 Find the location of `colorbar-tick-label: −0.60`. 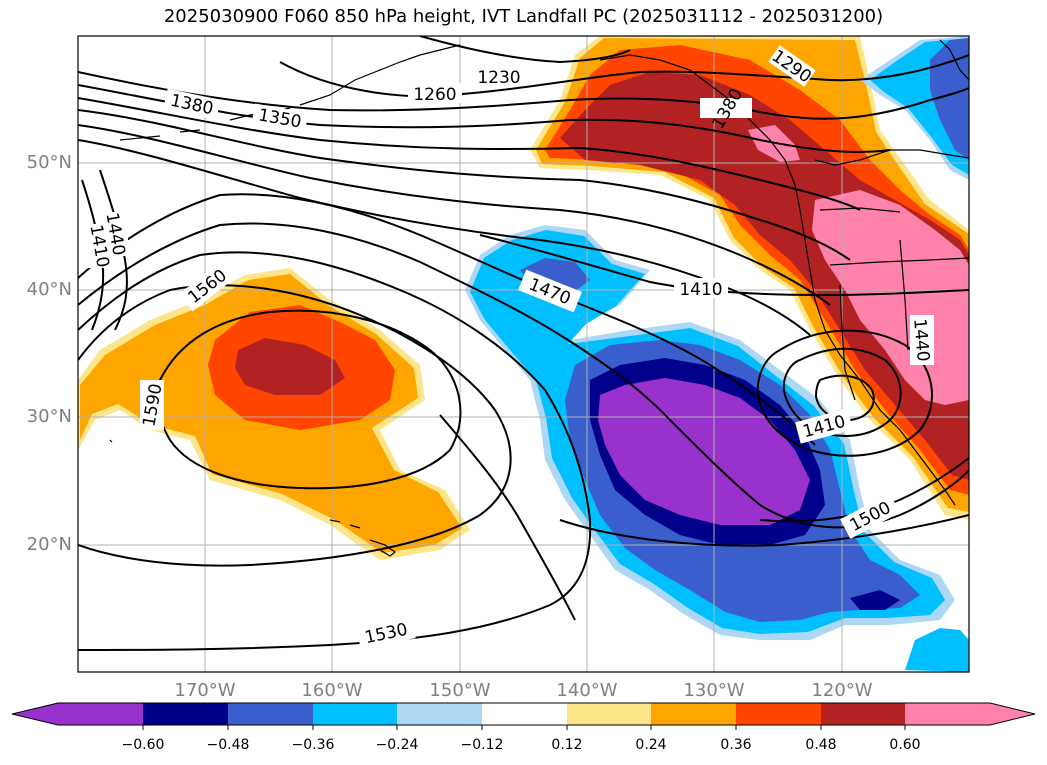

colorbar-tick-label: −0.60 is located at coordinates (143, 745).